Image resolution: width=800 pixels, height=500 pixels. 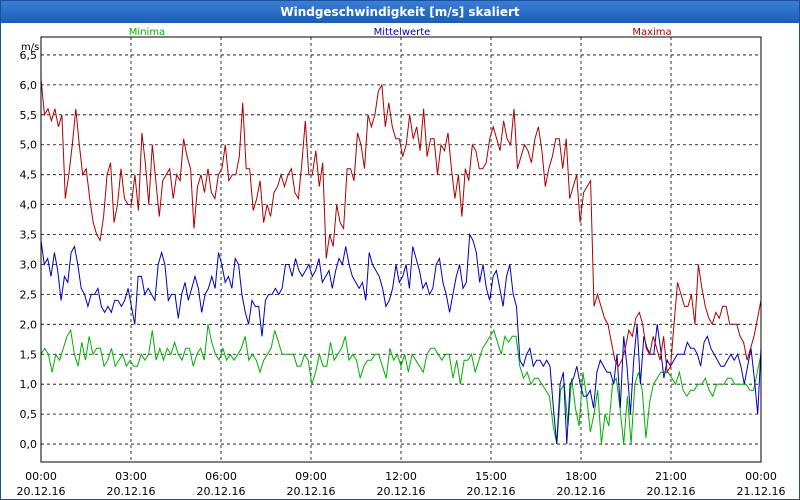 What do you see at coordinates (401, 476) in the screenshot?
I see `x-tick-time: 12:00` at bounding box center [401, 476].